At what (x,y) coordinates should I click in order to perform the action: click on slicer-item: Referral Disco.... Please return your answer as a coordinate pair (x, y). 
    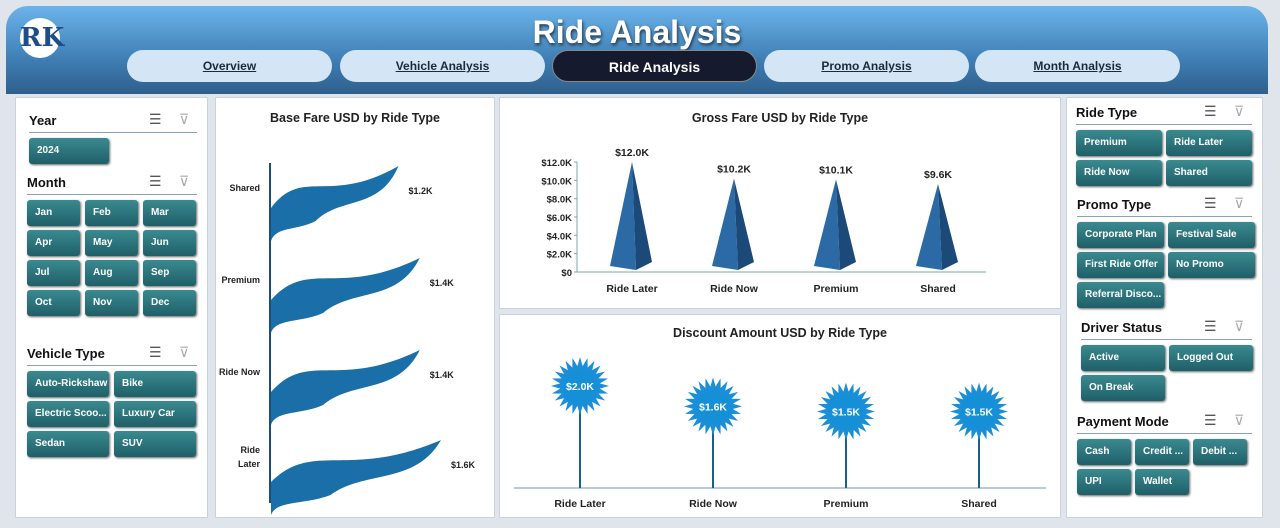
    Looking at the image, I should click on (1120, 295).